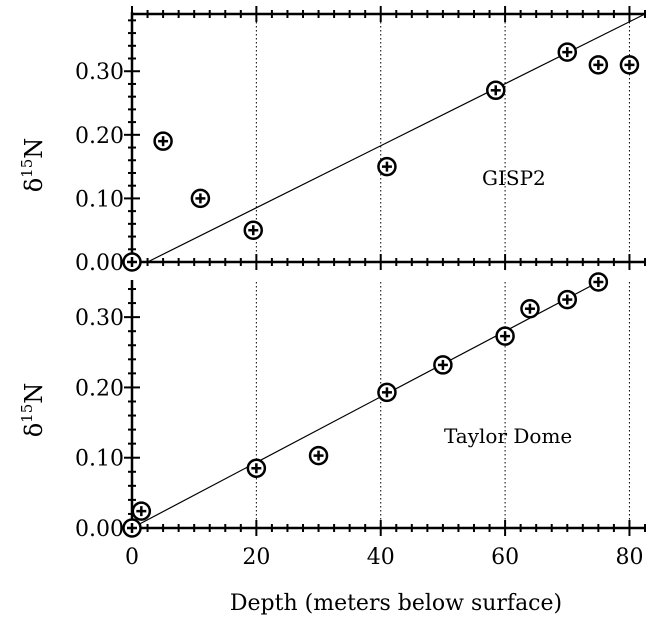 Image resolution: width=648 pixels, height=618 pixels. I want to click on x-tick-label: 80, so click(629, 557).